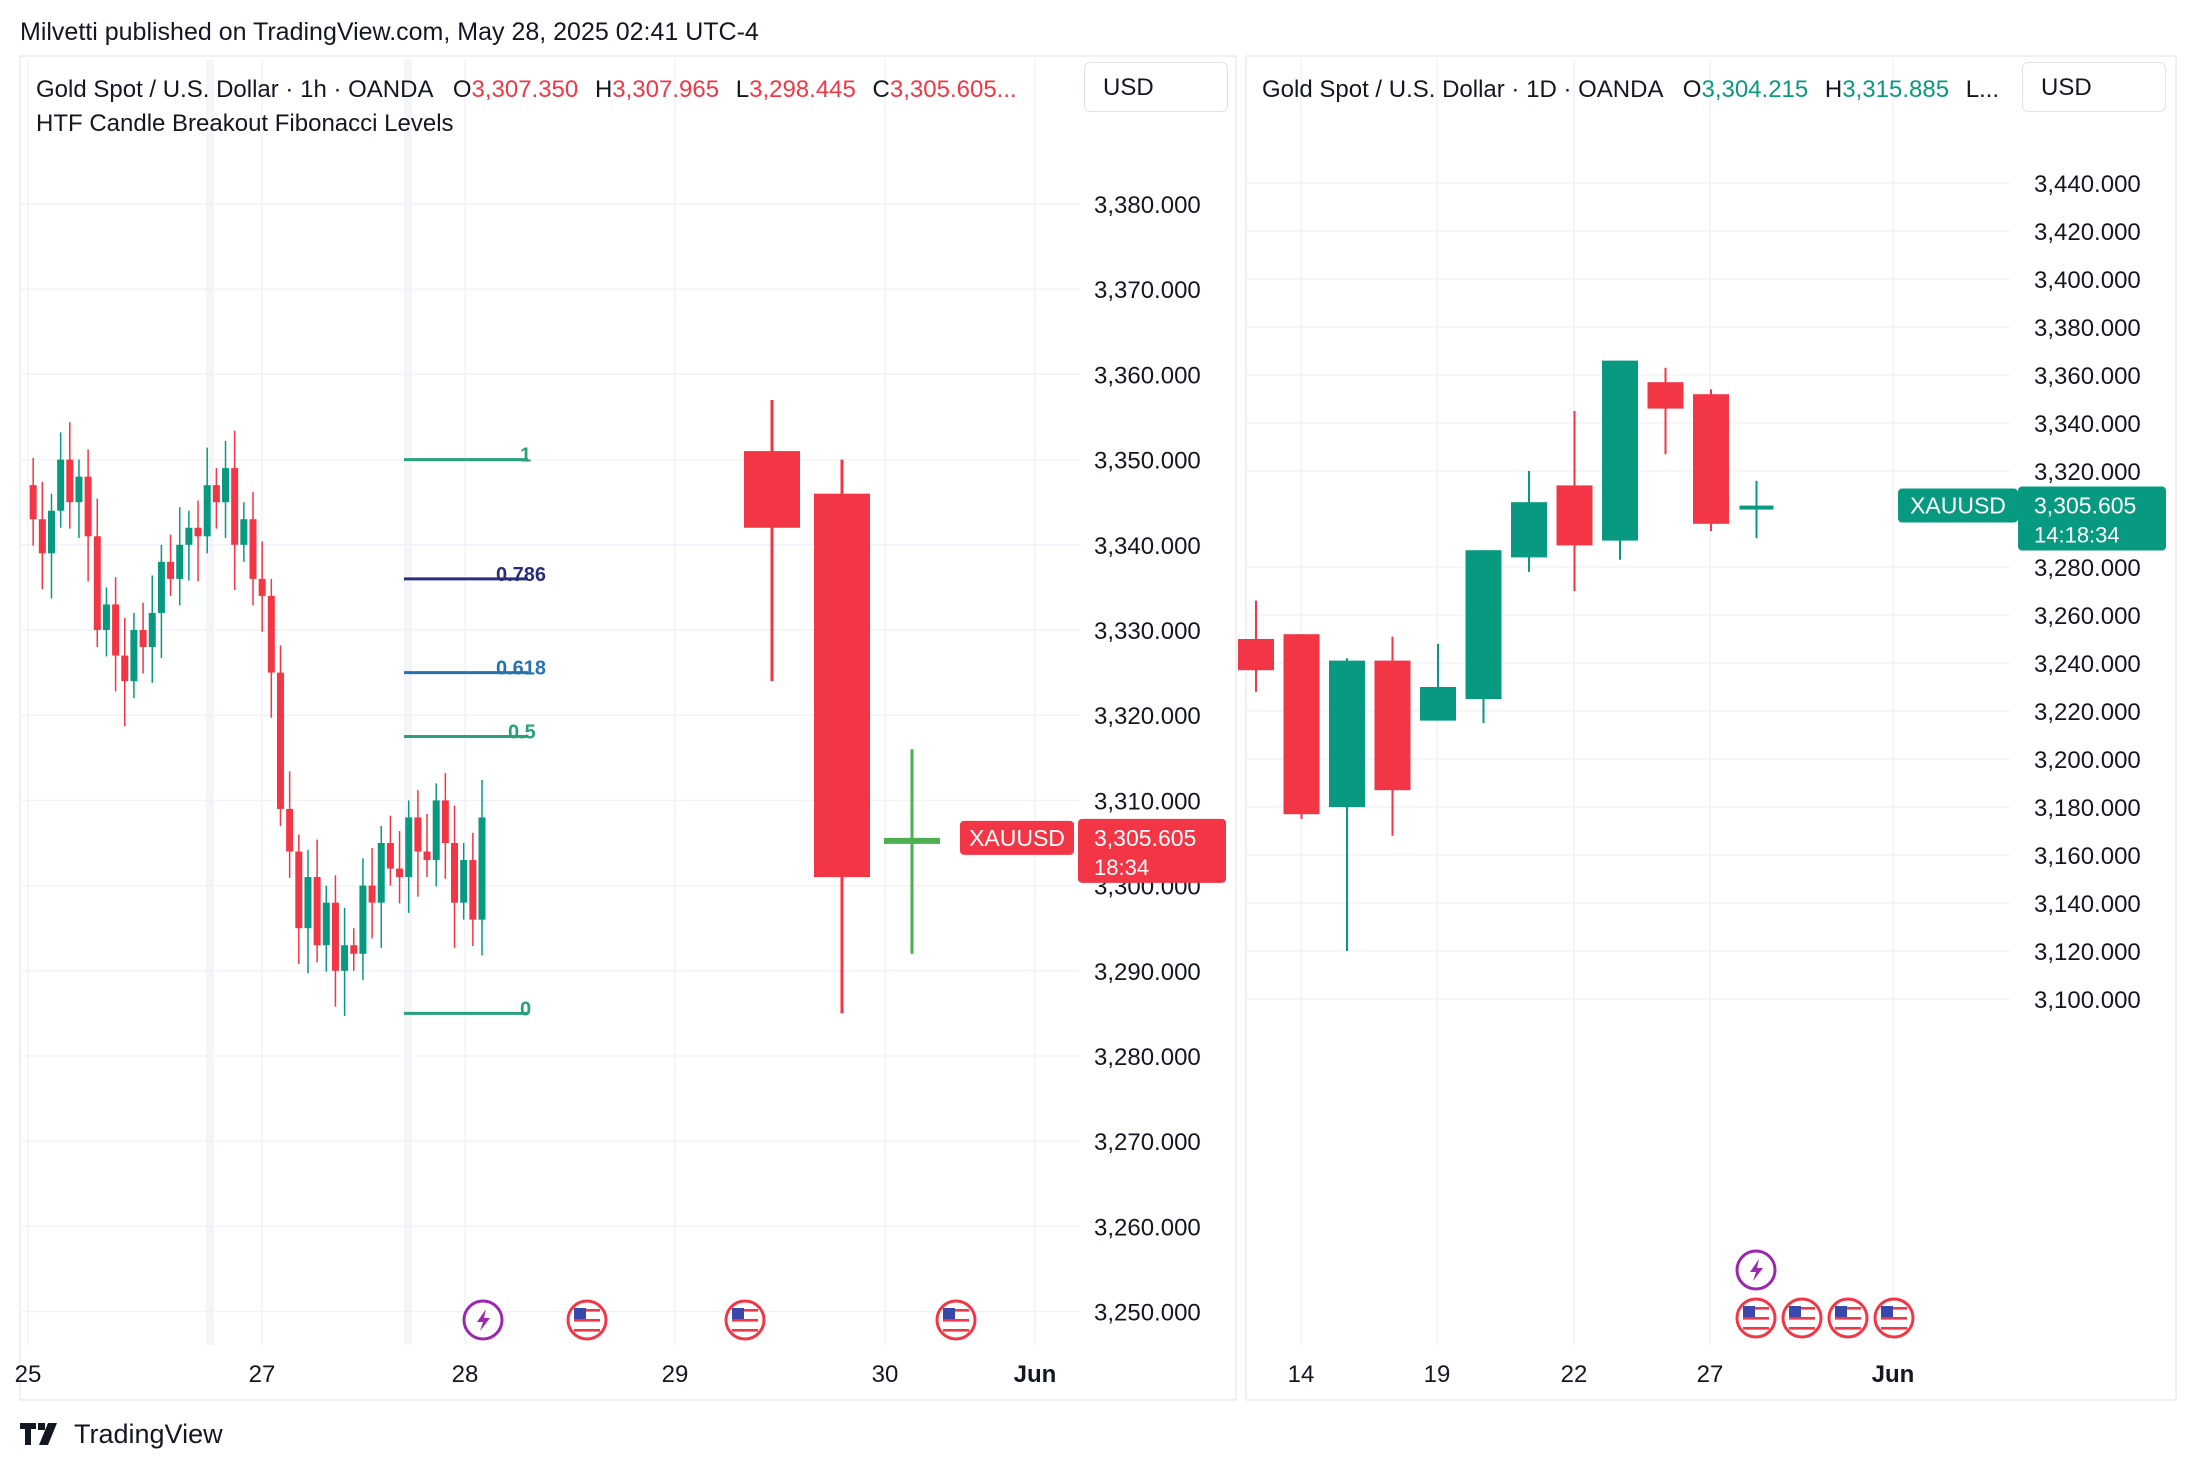 Image resolution: width=2196 pixels, height=1470 pixels. What do you see at coordinates (2077, 535) in the screenshot?
I see `right-countdown: 14:18:34` at bounding box center [2077, 535].